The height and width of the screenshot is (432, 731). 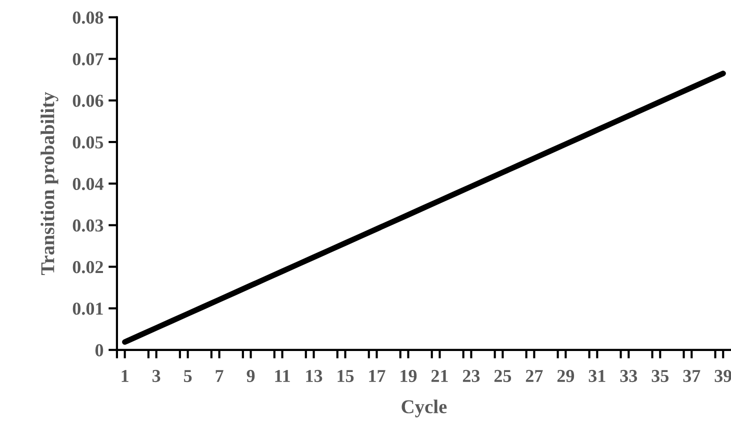 What do you see at coordinates (87, 267) in the screenshot?
I see `y-tick-label: 0.02` at bounding box center [87, 267].